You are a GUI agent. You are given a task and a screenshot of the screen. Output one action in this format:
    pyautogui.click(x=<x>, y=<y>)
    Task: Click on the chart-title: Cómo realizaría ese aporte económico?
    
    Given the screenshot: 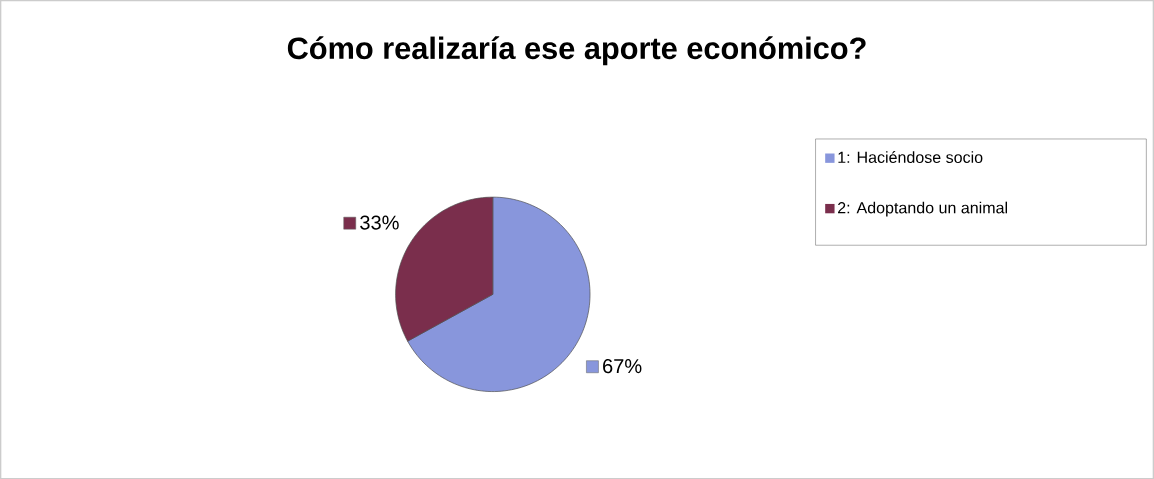 What is the action you would take?
    pyautogui.click(x=576, y=51)
    